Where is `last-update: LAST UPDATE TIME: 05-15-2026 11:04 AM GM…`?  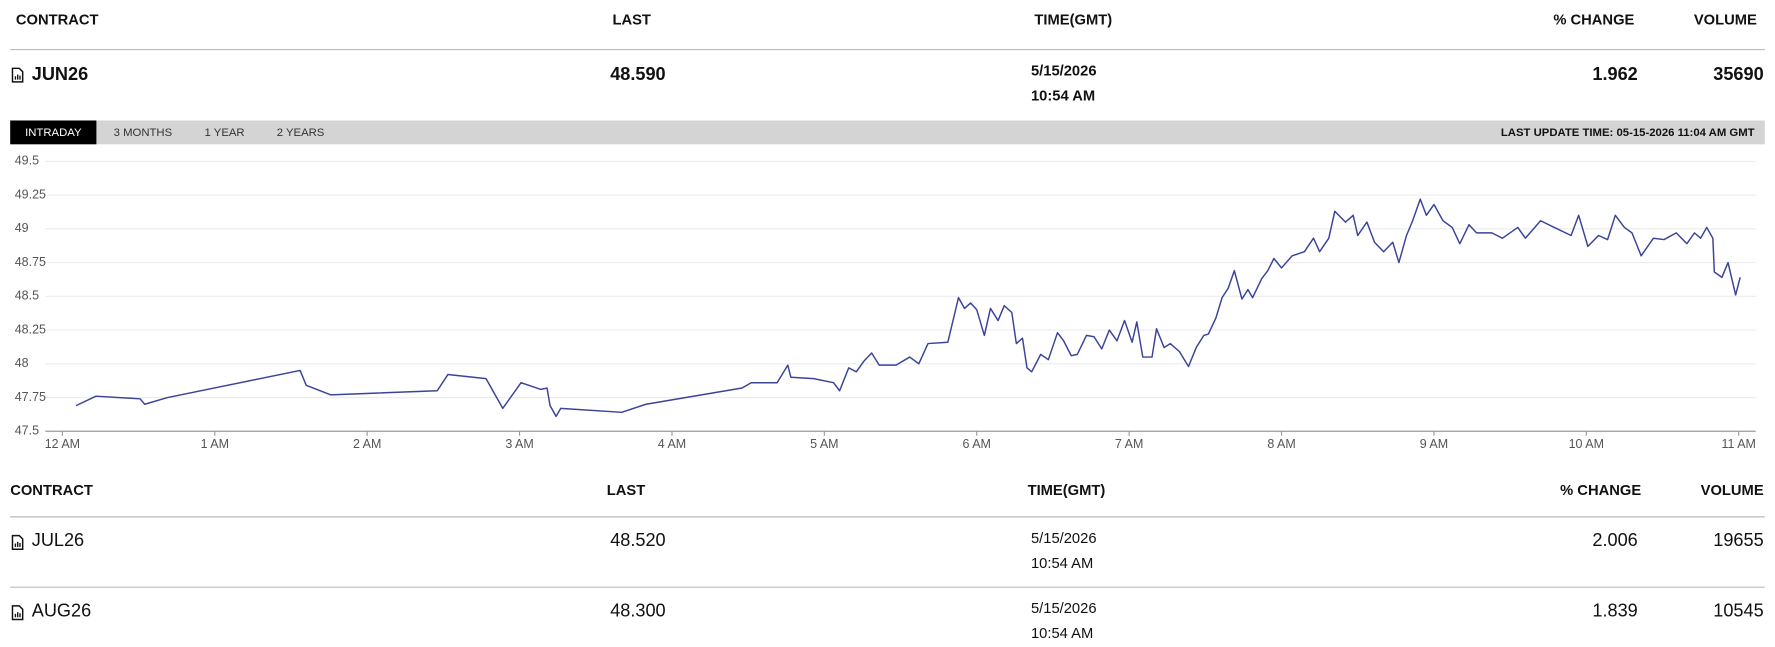
last-update: LAST UPDATE TIME: 05-15-2026 11:04 AM GM… is located at coordinates (1628, 133).